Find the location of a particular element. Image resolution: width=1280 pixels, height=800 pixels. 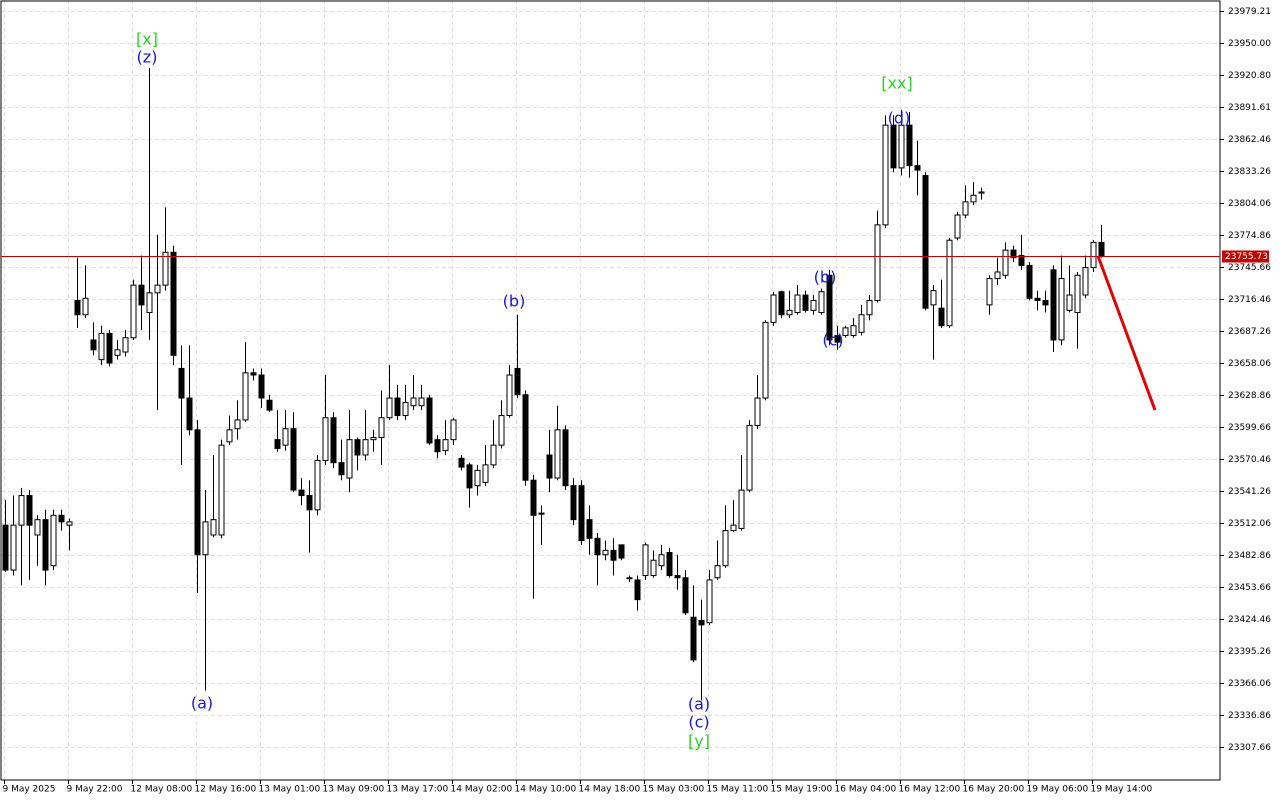

y-tick-label: 23512.06 is located at coordinates (1249, 524).